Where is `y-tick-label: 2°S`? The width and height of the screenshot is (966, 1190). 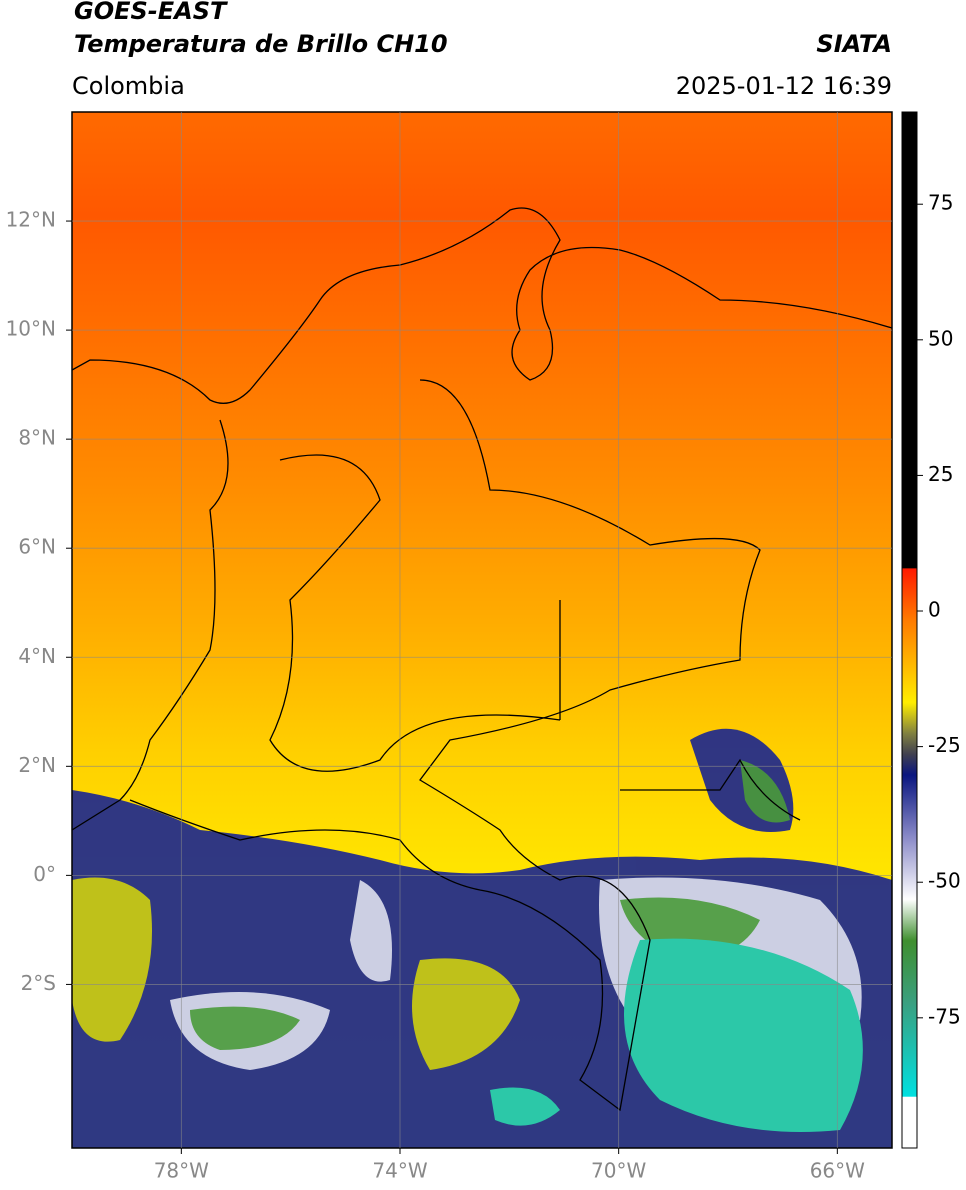
y-tick-label: 2°S is located at coordinates (38, 983).